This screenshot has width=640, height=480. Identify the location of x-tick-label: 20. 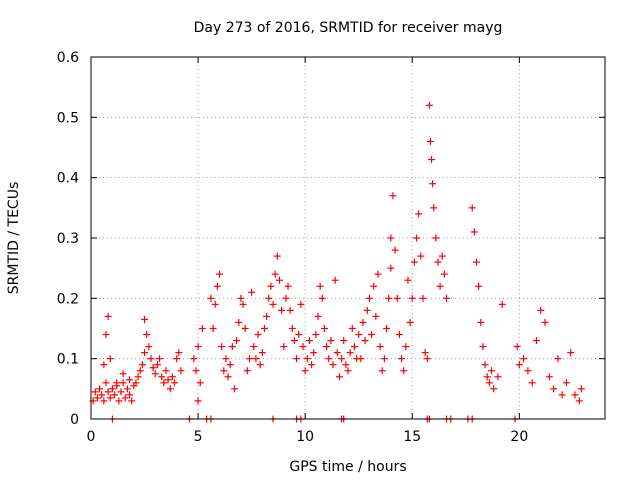
(519, 437).